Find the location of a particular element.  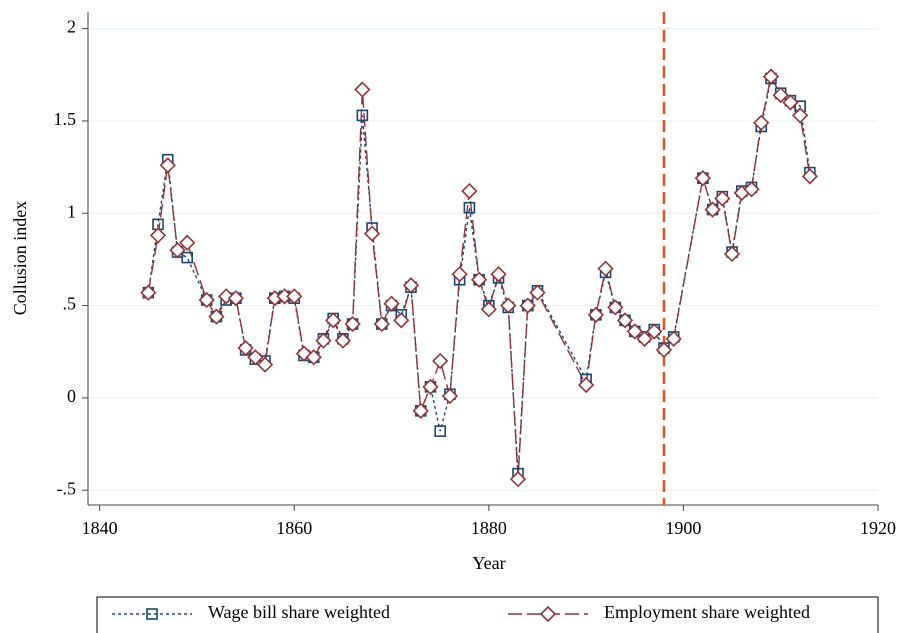

legend-box is located at coordinates (487, 614).